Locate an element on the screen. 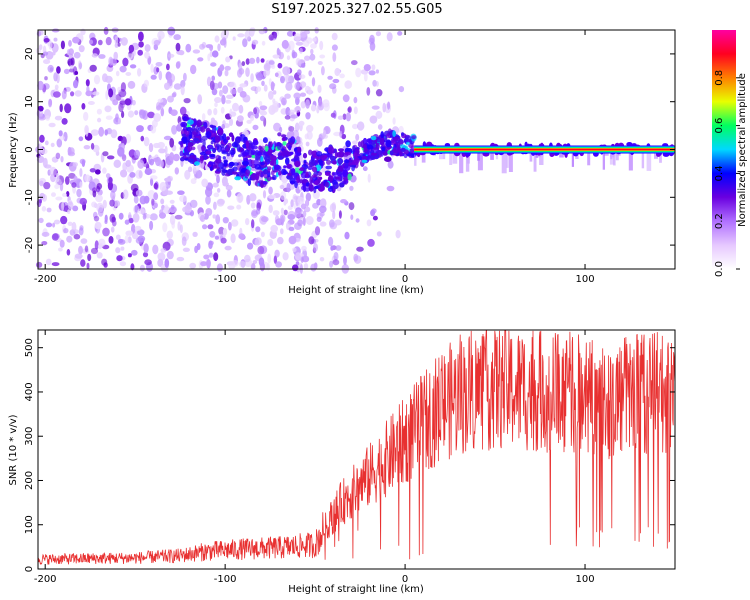 This screenshot has width=750, height=600. spectrogram-ylabel: Frequency (Hz) is located at coordinates (13, 150).